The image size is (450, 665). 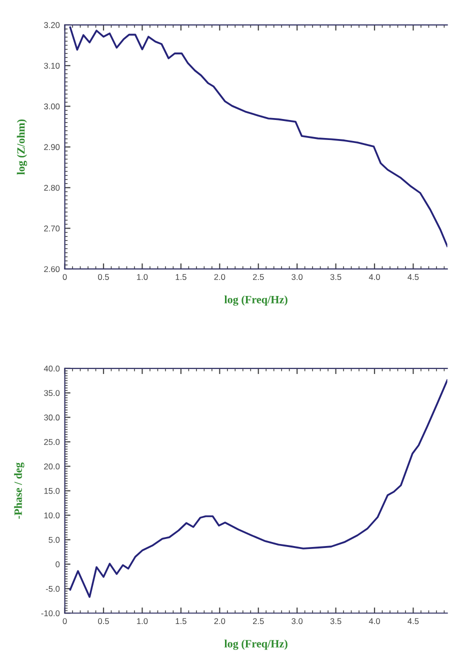 I want to click on y-tick-label: 2.70, so click(x=52, y=229).